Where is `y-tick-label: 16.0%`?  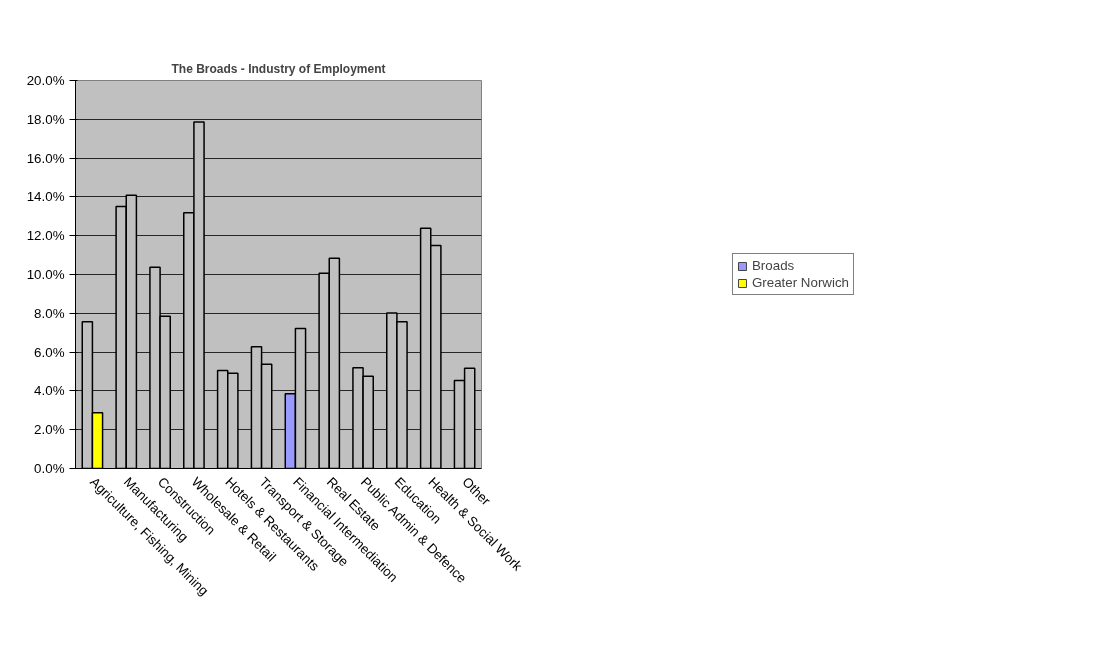 y-tick-label: 16.0% is located at coordinates (45, 158).